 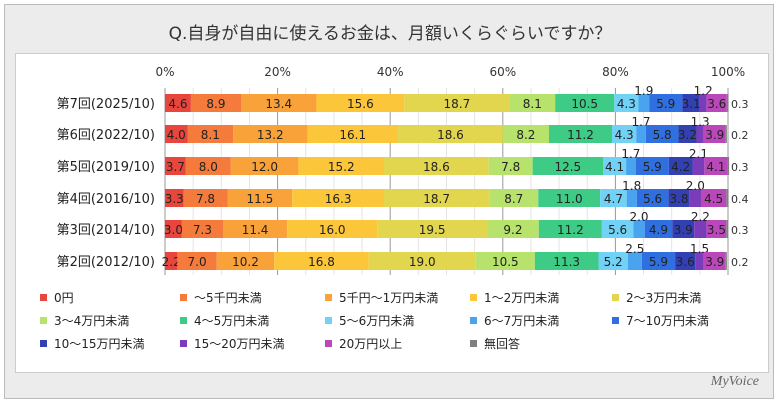 I want to click on data-label: 18.6, so click(x=436, y=167).